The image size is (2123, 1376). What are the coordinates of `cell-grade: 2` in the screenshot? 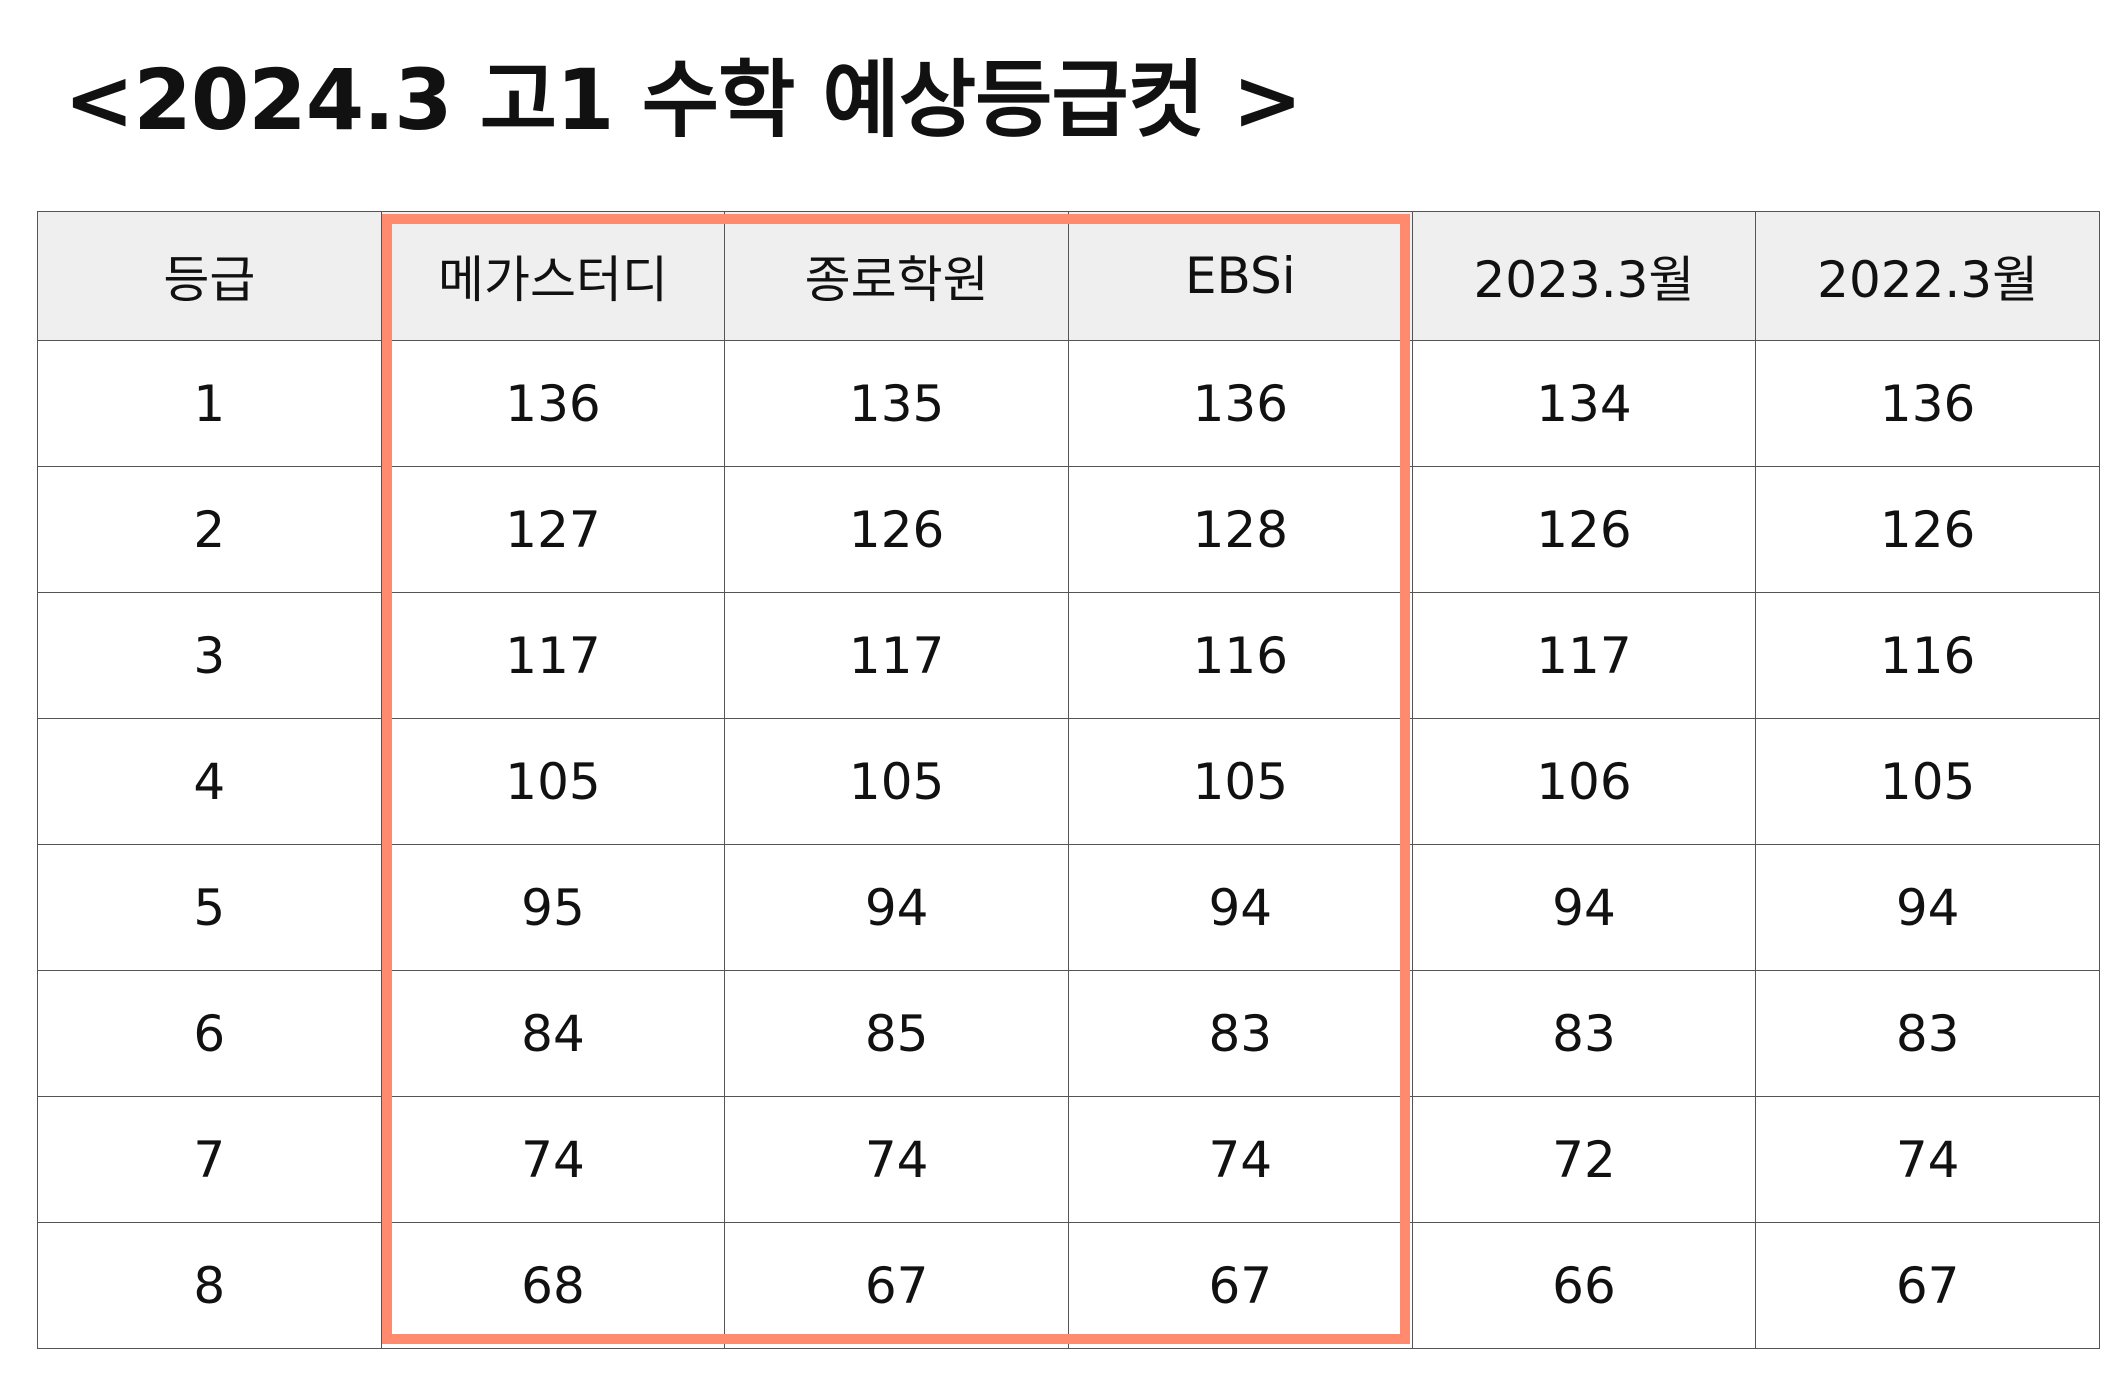 It's located at (209, 529).